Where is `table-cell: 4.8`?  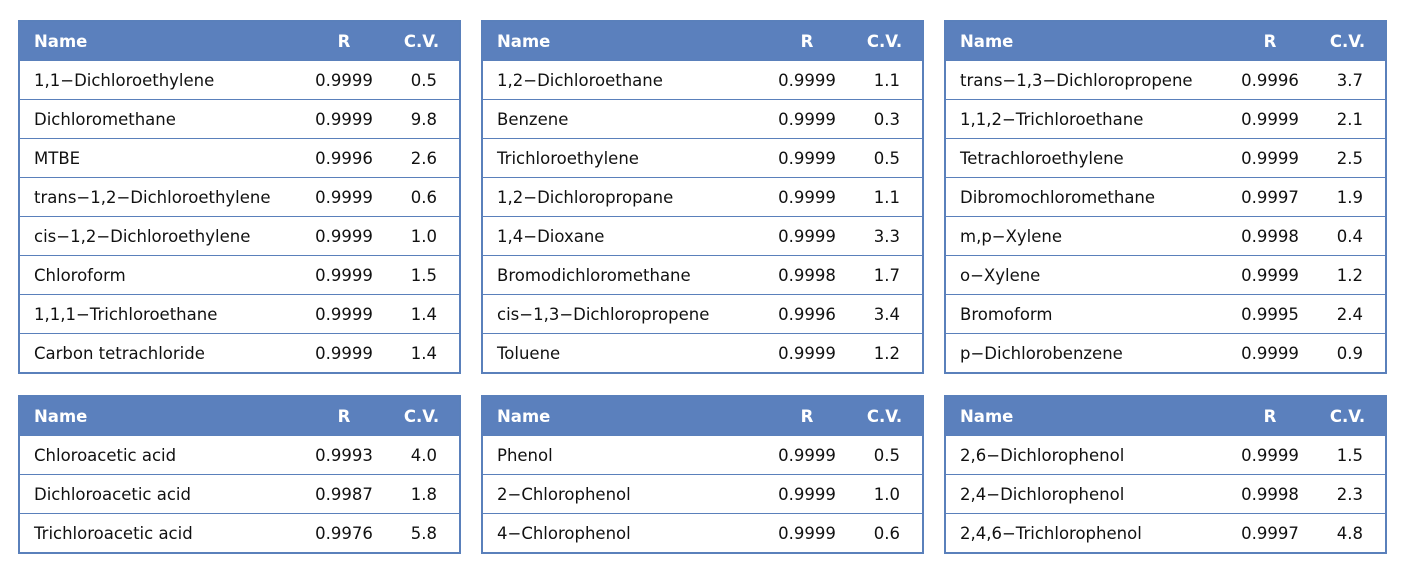 table-cell: 4.8 is located at coordinates (1348, 533).